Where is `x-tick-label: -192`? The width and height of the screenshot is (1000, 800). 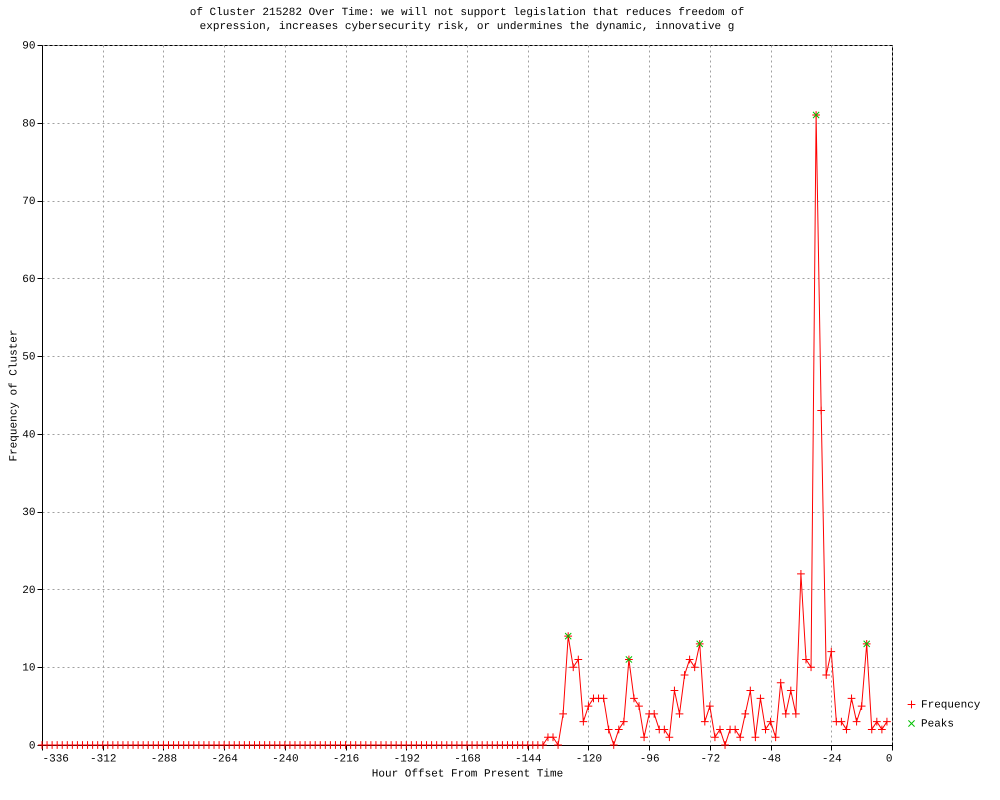 x-tick-label: -192 is located at coordinates (407, 760).